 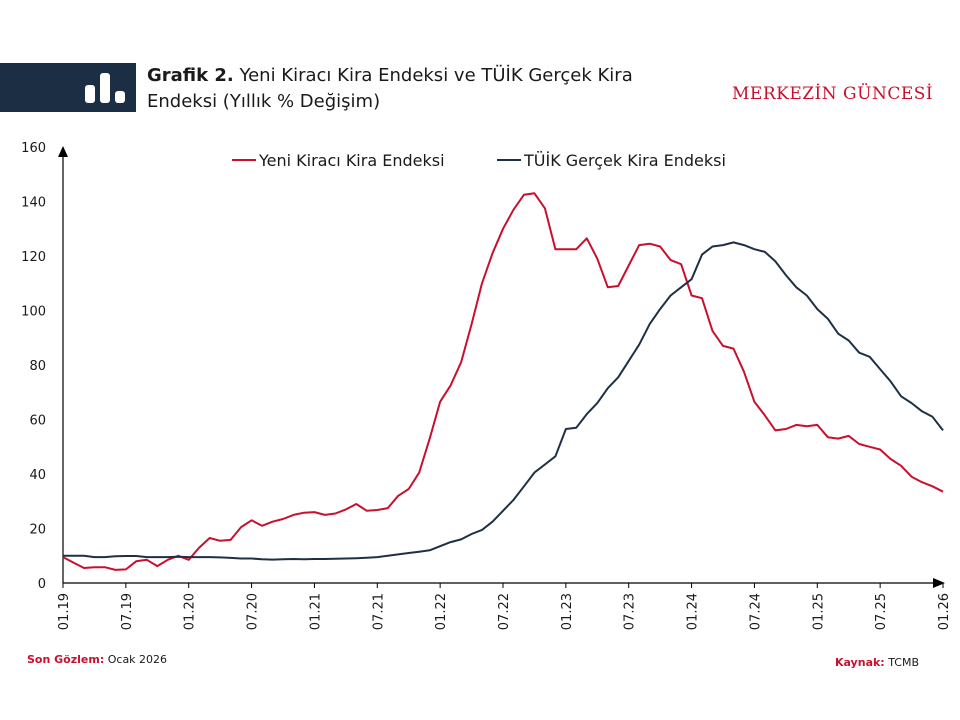 What do you see at coordinates (944, 611) in the screenshot?
I see `x-tick-label: 01.26` at bounding box center [944, 611].